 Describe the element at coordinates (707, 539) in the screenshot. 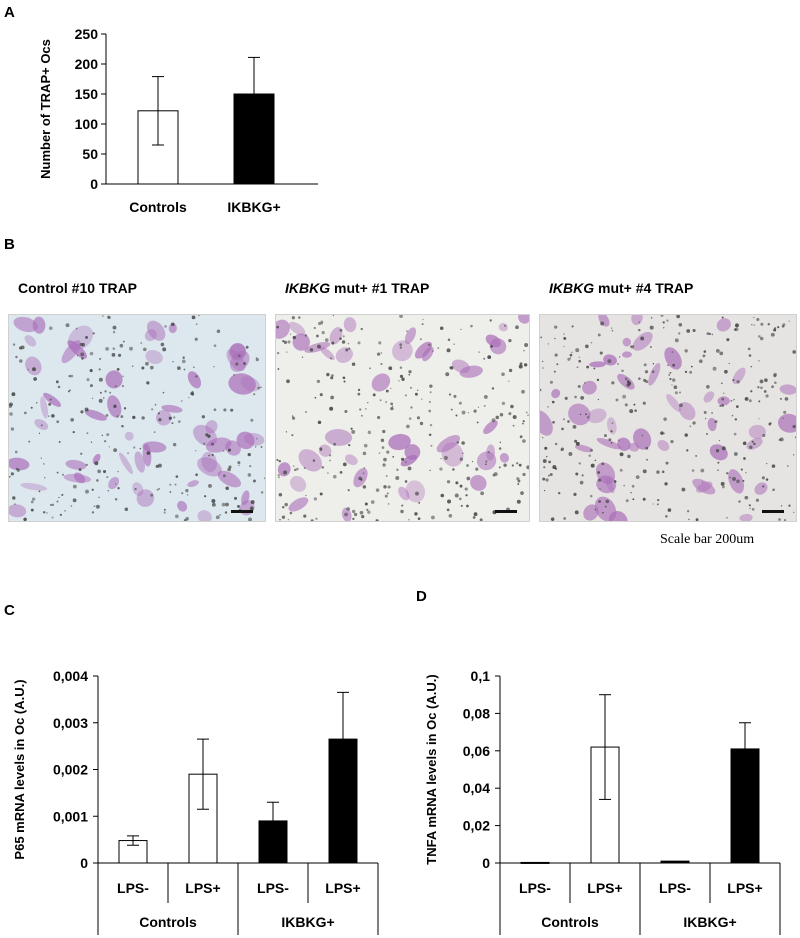

I see `scale-bar-label: Scale bar 200um` at that location.